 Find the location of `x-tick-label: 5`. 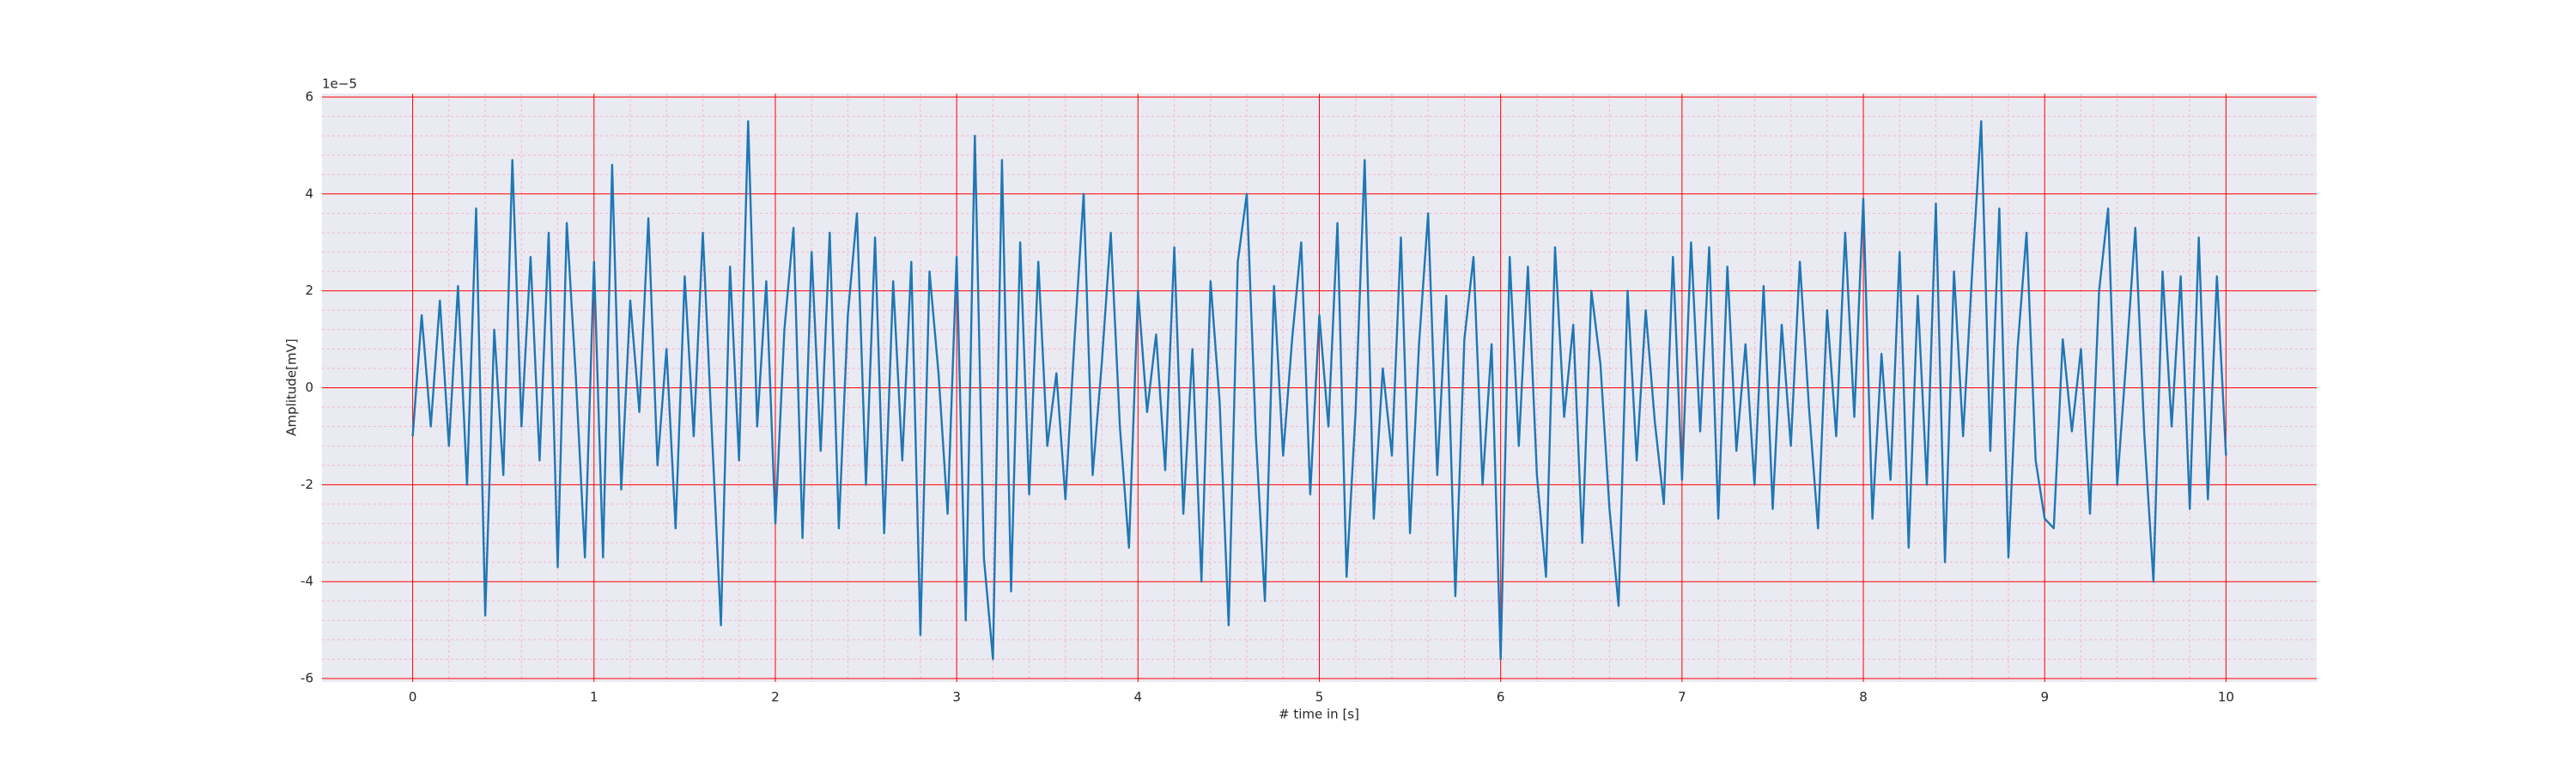

x-tick-label: 5 is located at coordinates (1319, 697).